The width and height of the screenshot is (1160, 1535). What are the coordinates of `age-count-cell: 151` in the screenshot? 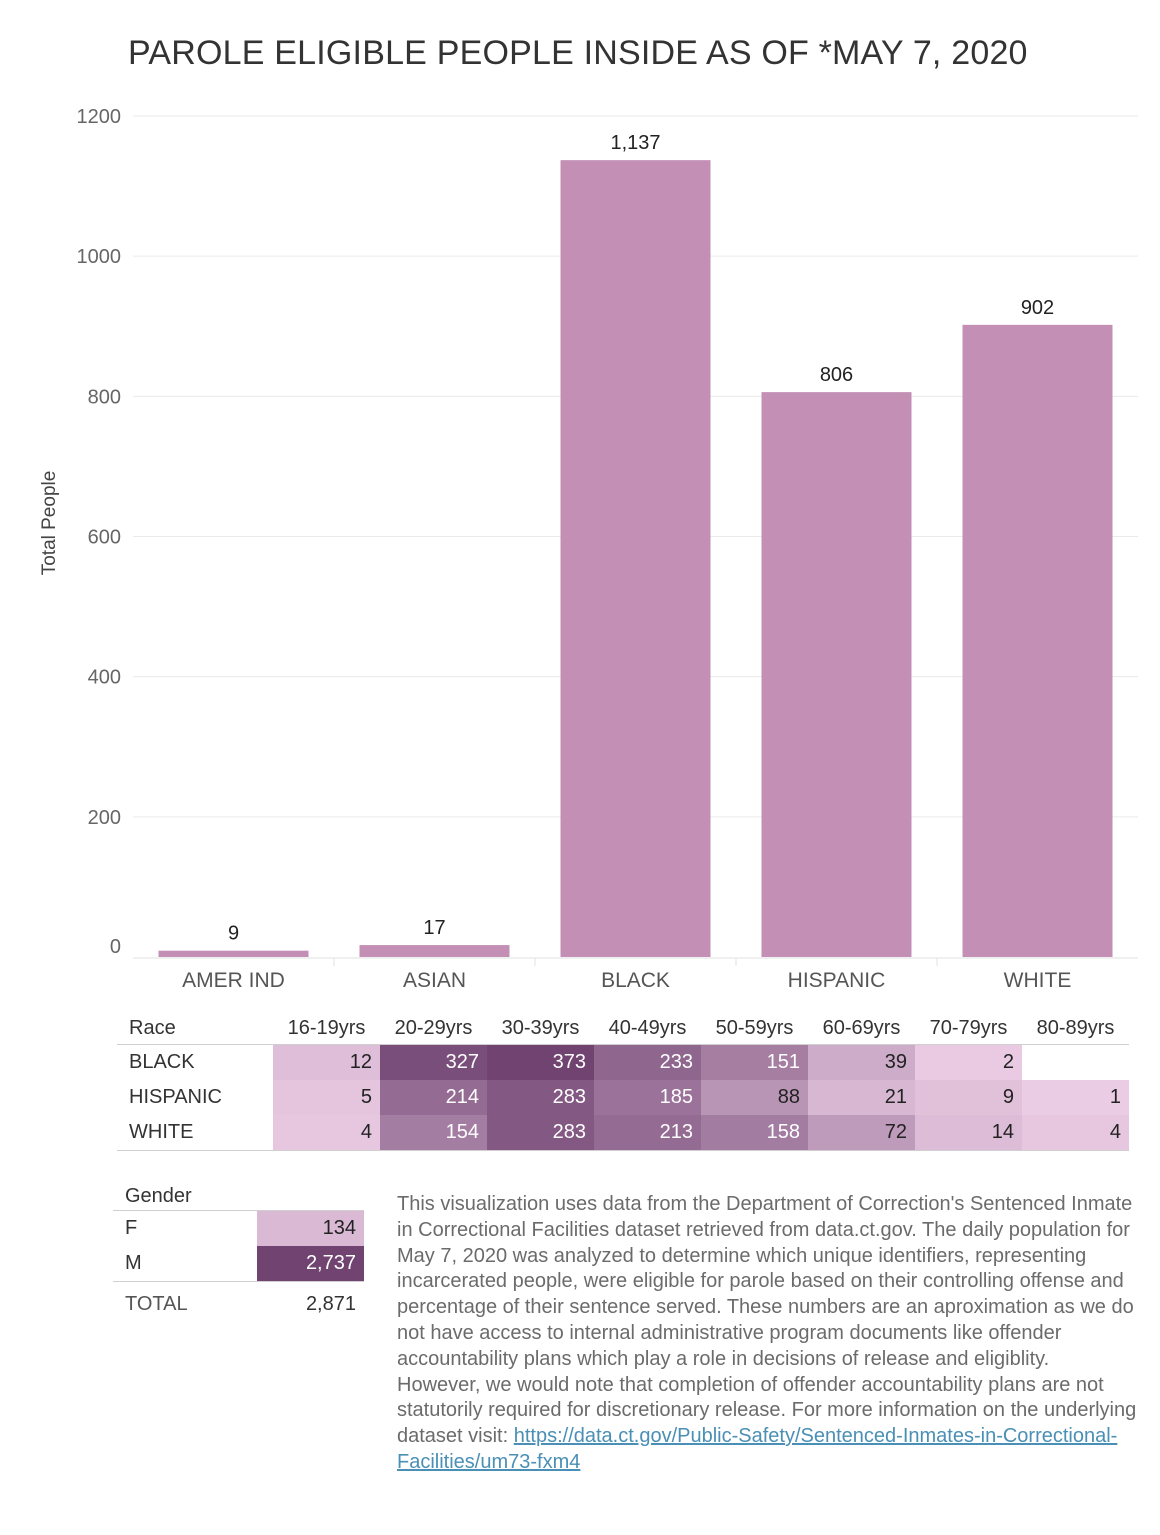 It's located at (754, 1062).